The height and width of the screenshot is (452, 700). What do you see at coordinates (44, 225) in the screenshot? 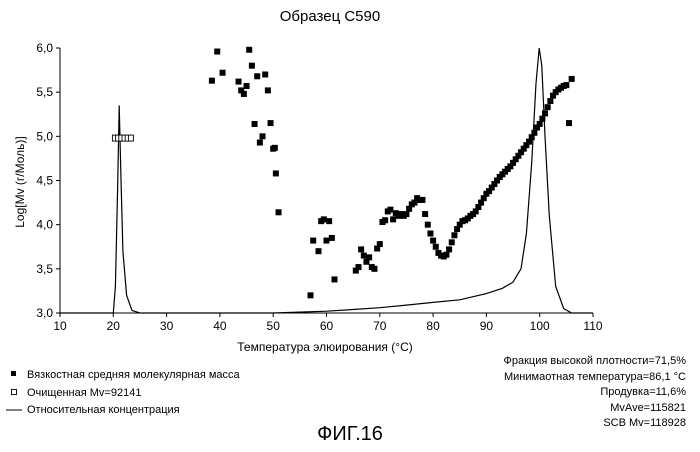
I see `y-tick-label: 4,0` at bounding box center [44, 225].